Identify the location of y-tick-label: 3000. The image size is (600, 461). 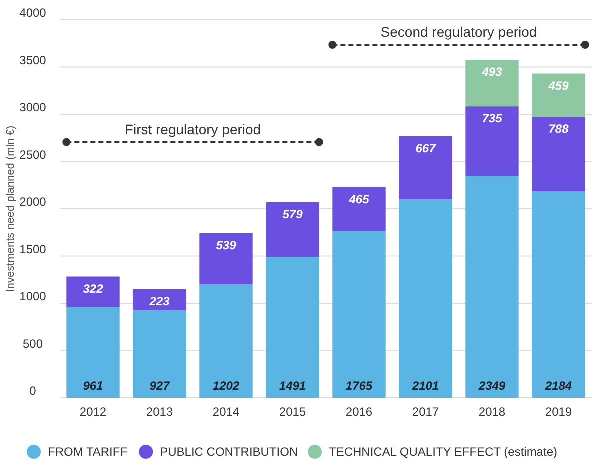
(33, 107).